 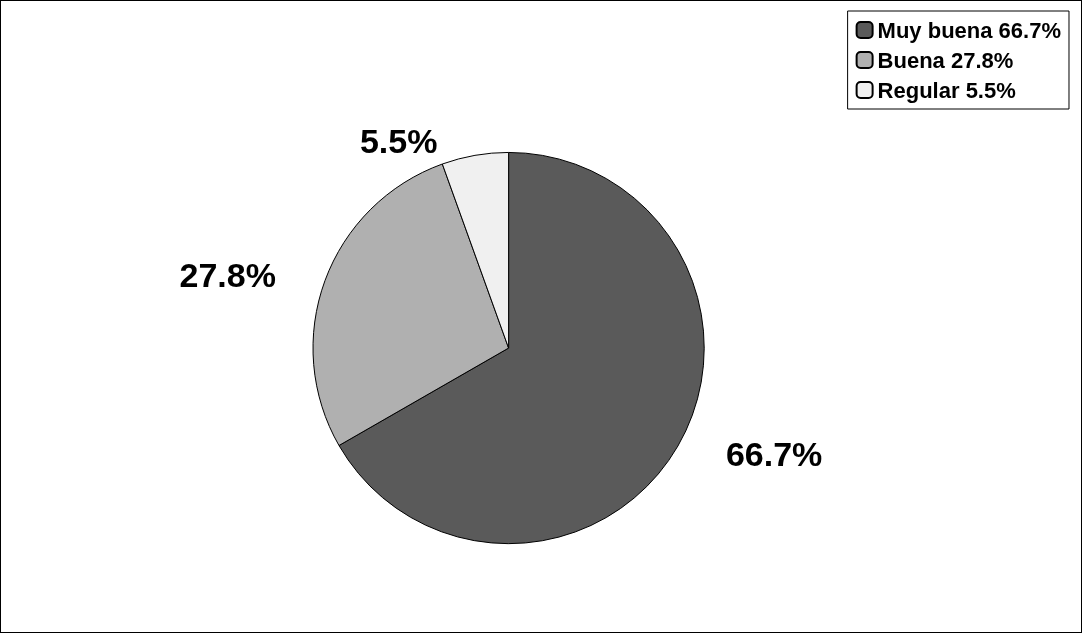 What do you see at coordinates (227, 275) in the screenshot?
I see `data-label: 27.8%` at bounding box center [227, 275].